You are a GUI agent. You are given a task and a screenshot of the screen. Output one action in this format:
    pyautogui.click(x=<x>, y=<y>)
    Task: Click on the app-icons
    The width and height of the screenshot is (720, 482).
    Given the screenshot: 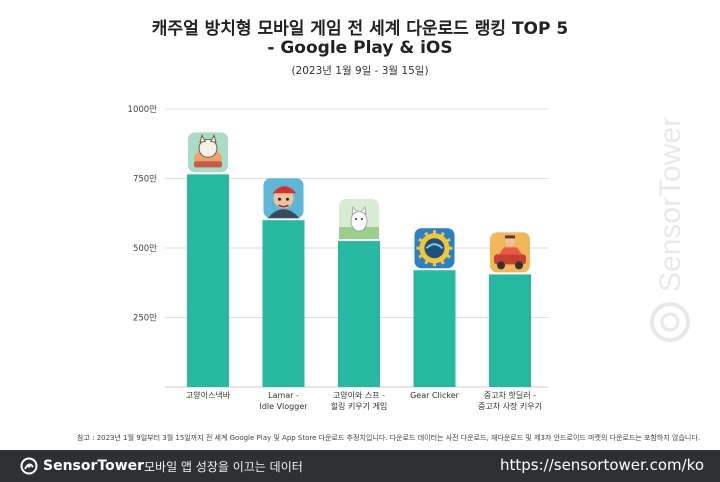 What is the action you would take?
    pyautogui.click(x=359, y=202)
    